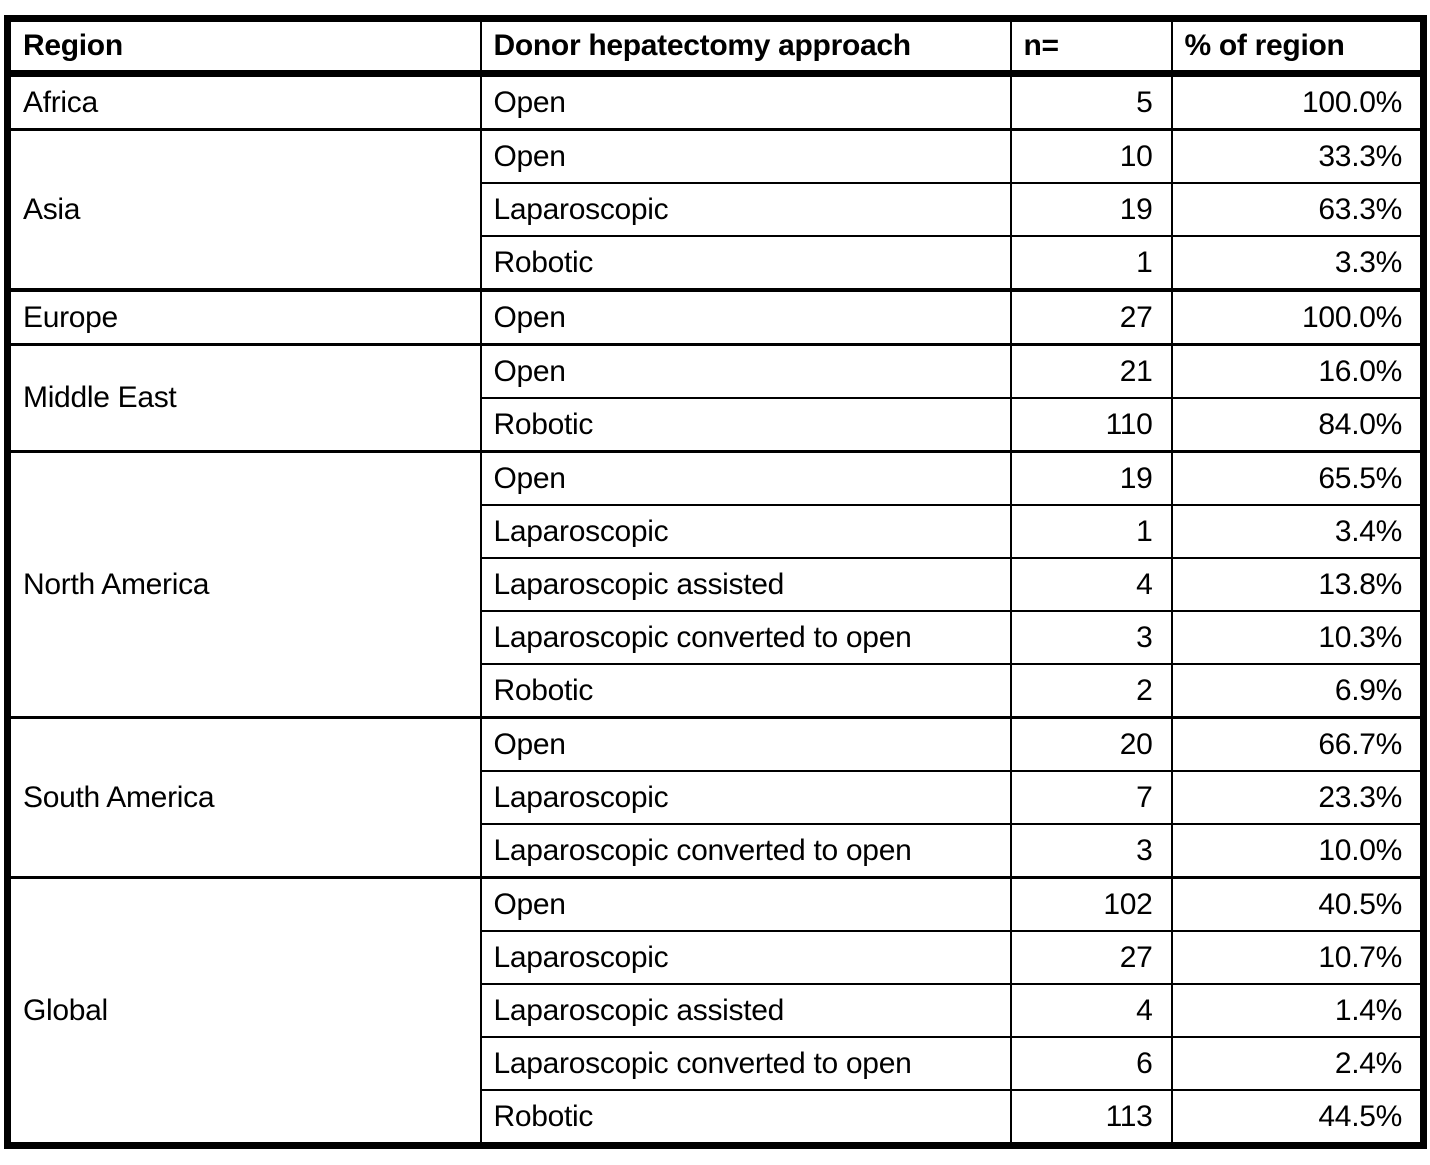 The height and width of the screenshot is (1165, 1430). I want to click on region-cell: Global, so click(244, 1011).